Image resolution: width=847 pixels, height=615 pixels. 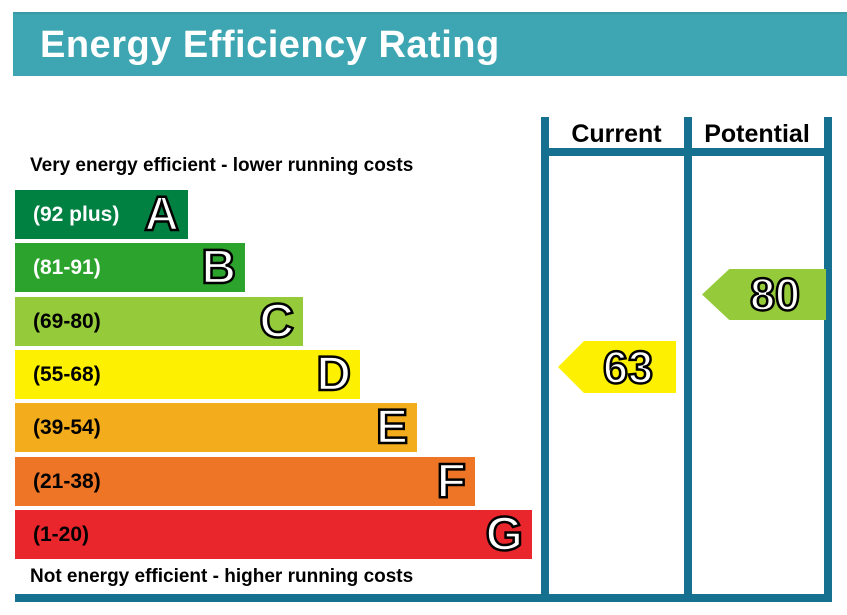 What do you see at coordinates (333, 374) in the screenshot?
I see `band-letter-D: D` at bounding box center [333, 374].